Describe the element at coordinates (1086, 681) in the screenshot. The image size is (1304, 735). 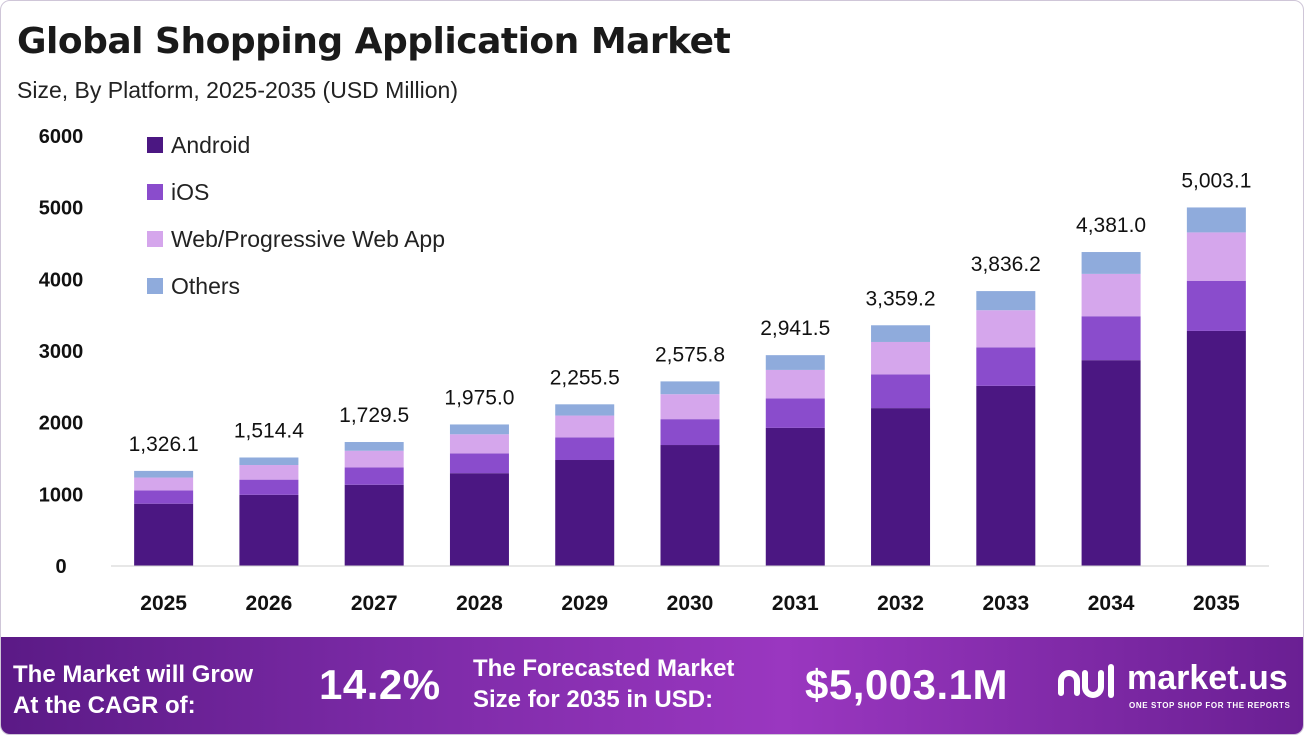
I see `market-us-logo-icon` at that location.